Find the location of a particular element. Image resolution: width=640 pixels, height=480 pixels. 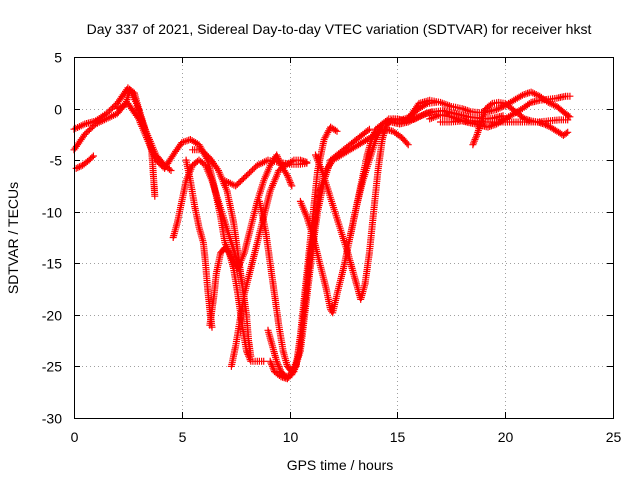

y-tick-label: -15 is located at coordinates (52, 264).